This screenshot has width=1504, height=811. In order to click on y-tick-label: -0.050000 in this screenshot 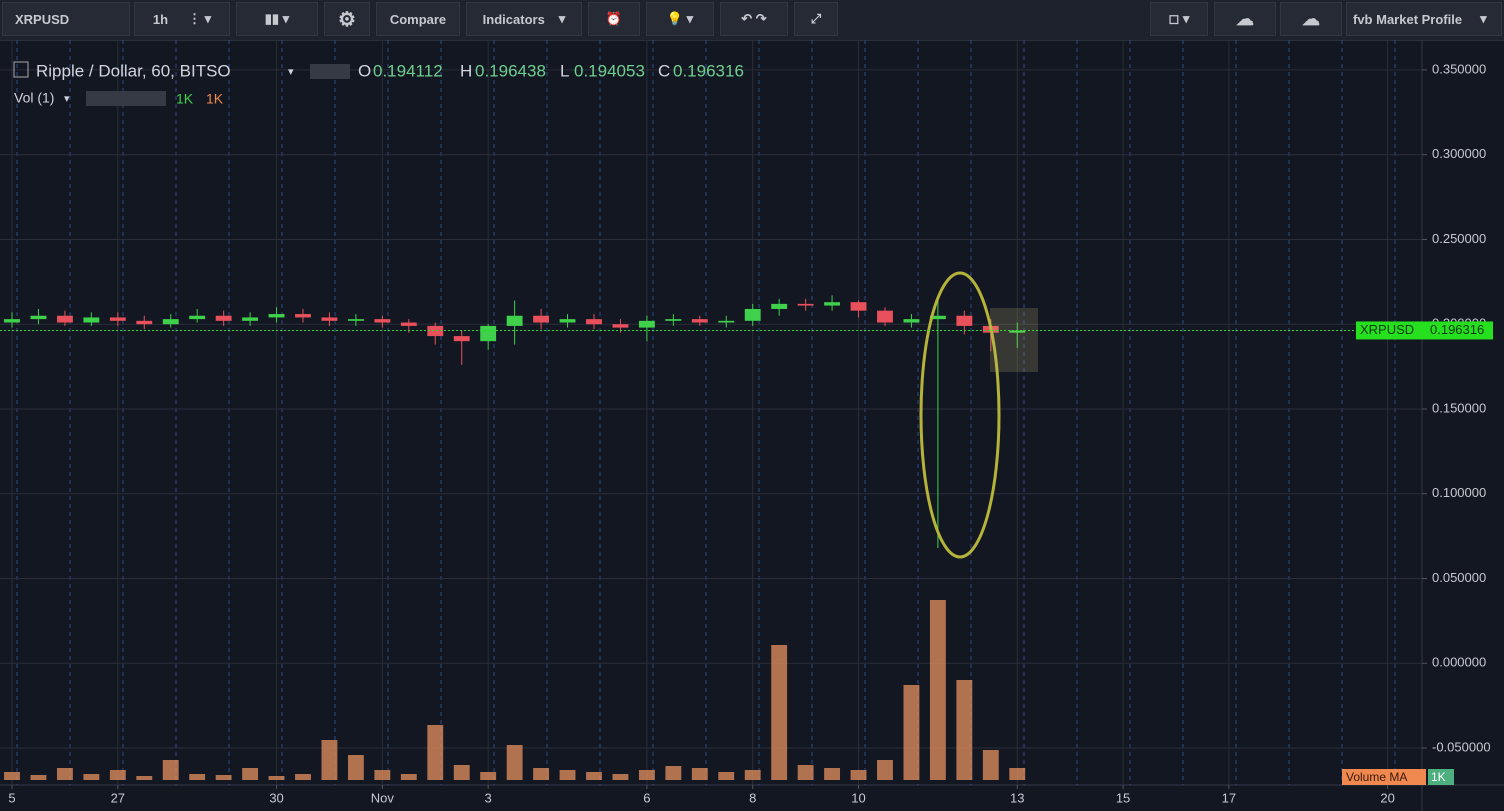, I will do `click(1461, 746)`.